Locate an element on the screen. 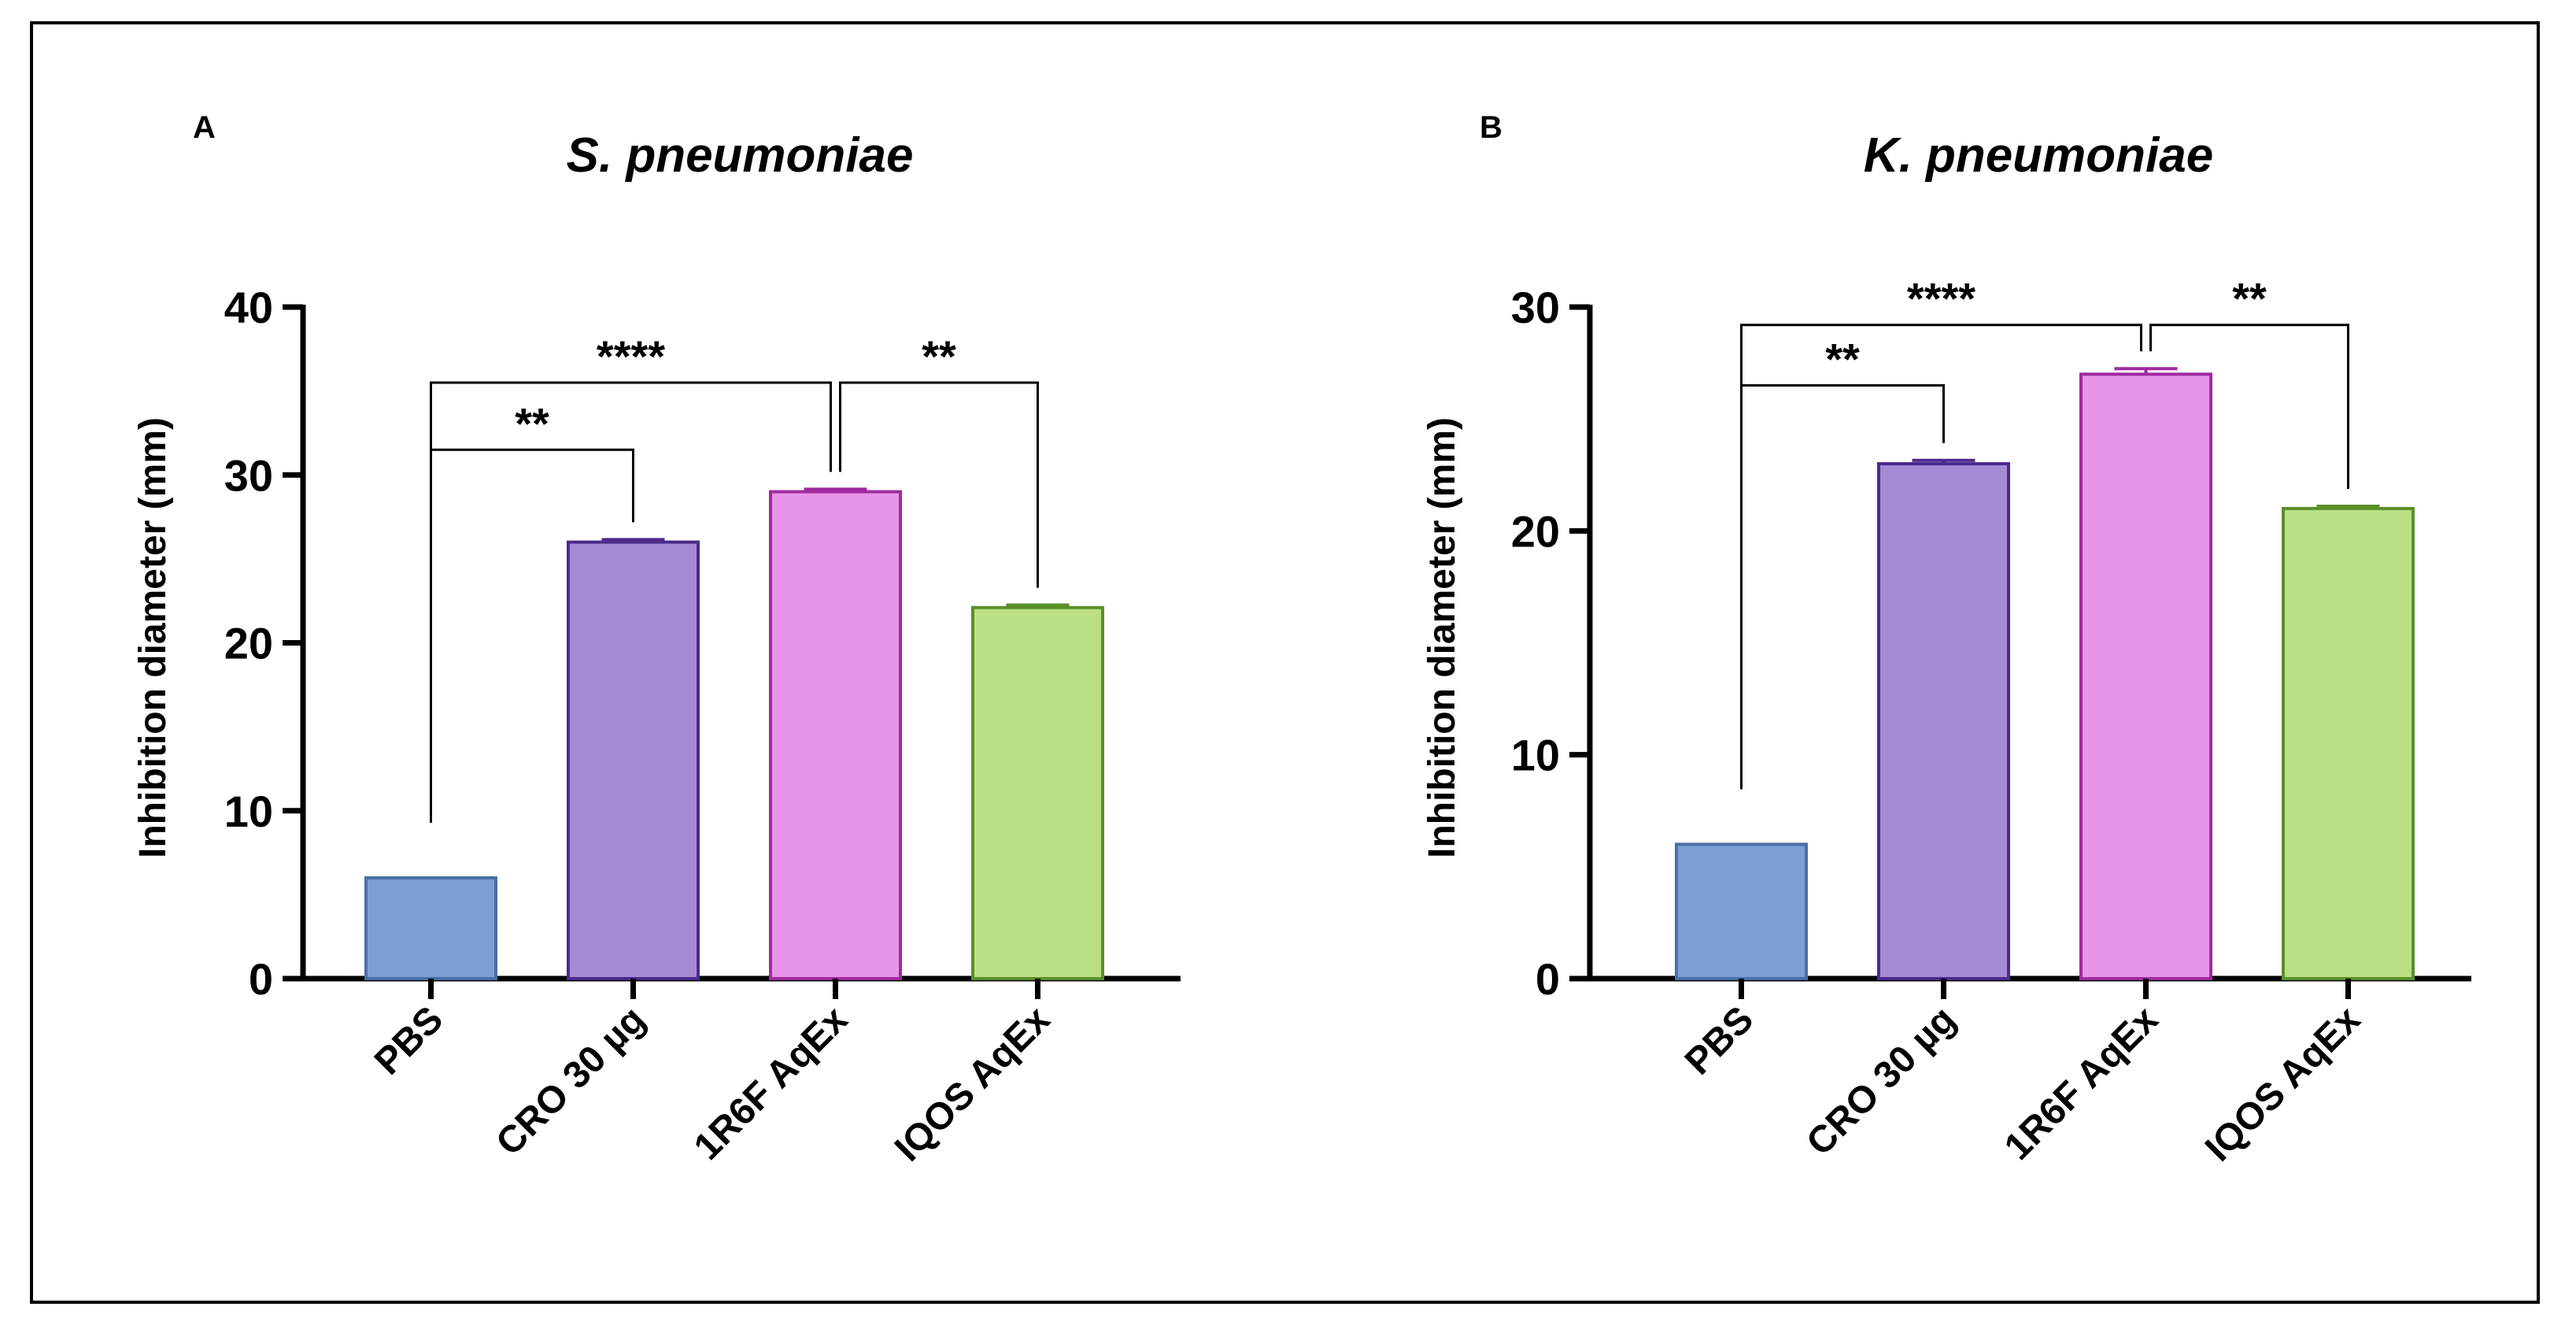 The image size is (2576, 1340). panel-b-category-label: CRO 30 µg is located at coordinates (1881, 1081).